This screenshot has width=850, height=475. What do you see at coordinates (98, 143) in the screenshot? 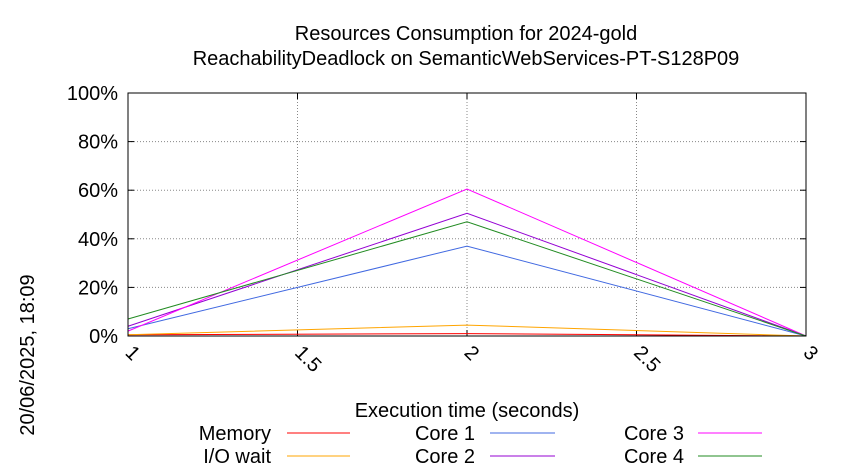
I see `y-tick-label: 80%` at bounding box center [98, 143].